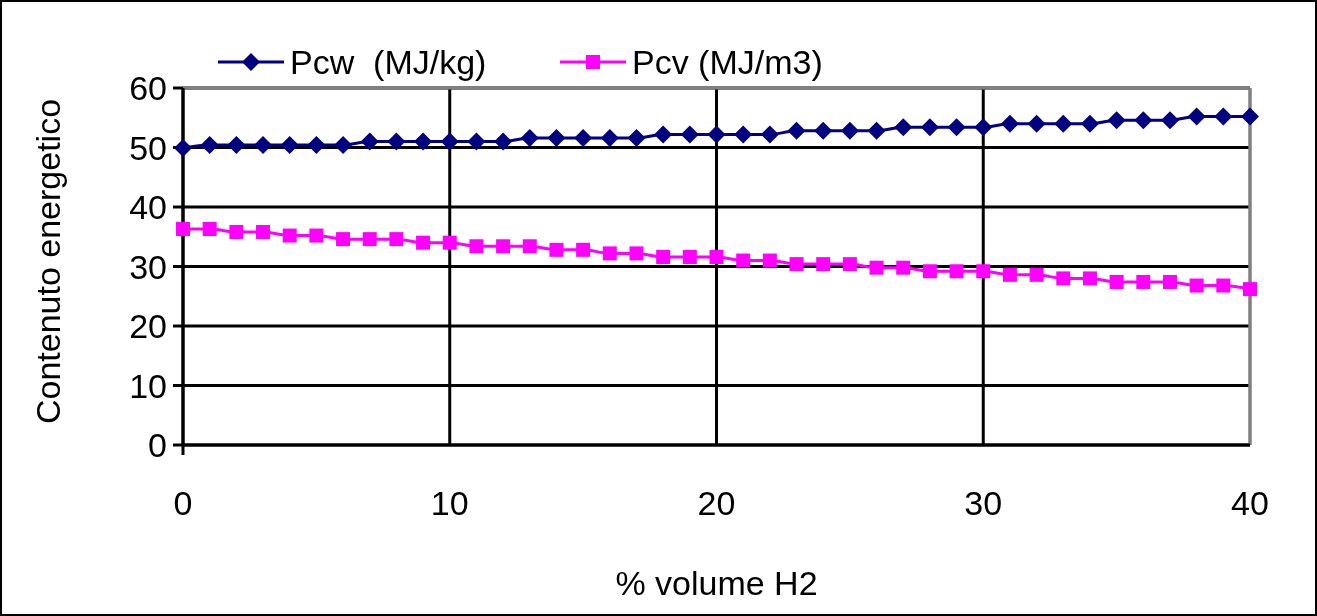 The width and height of the screenshot is (1317, 616). Describe the element at coordinates (148, 207) in the screenshot. I see `y-tick-label: 40` at that location.